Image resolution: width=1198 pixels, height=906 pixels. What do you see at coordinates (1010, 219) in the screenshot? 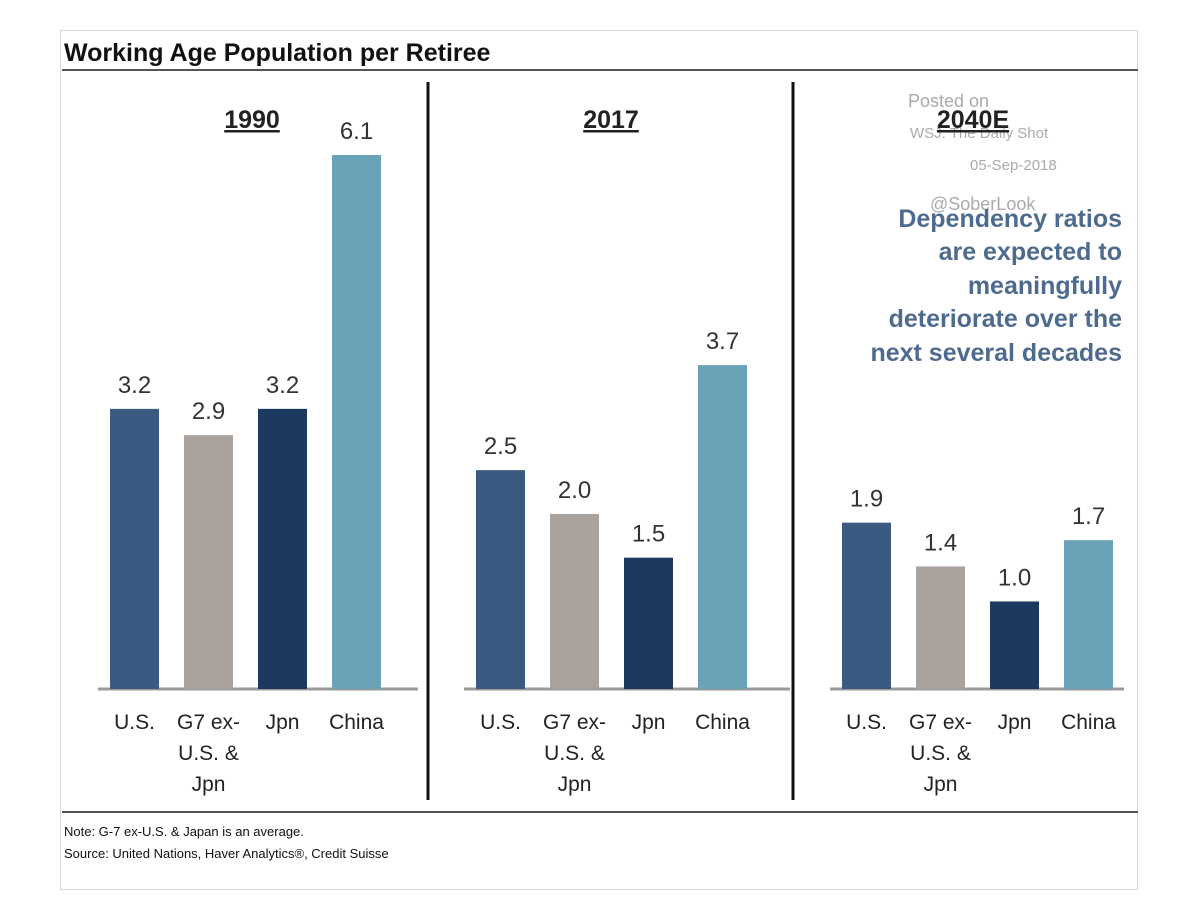
I see `annotation-line: Dependency ratios` at bounding box center [1010, 219].